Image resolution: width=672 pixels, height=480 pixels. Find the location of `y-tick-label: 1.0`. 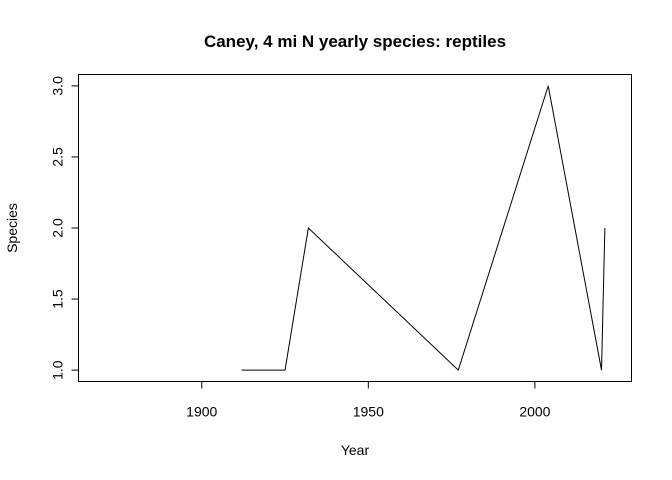

y-tick-label: 1.0 is located at coordinates (58, 370).